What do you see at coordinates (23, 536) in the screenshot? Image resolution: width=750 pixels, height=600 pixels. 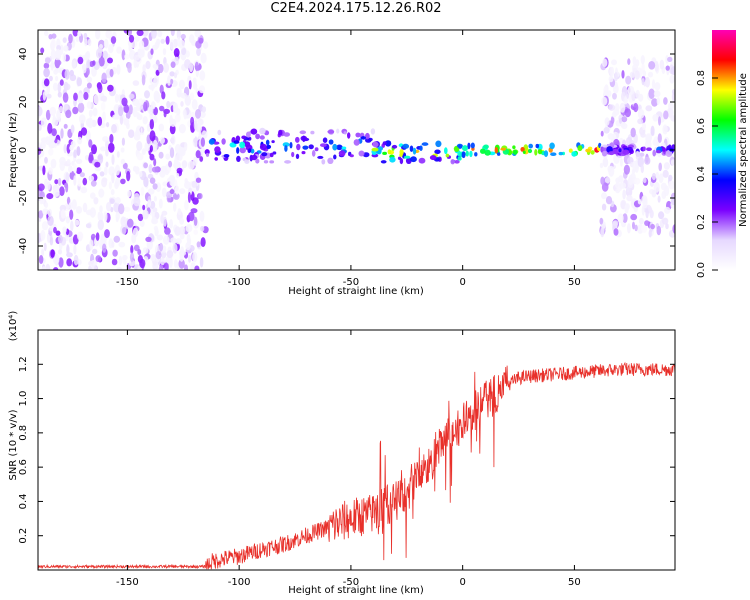 I see `y-tick-label: 0.2` at bounding box center [23, 536].